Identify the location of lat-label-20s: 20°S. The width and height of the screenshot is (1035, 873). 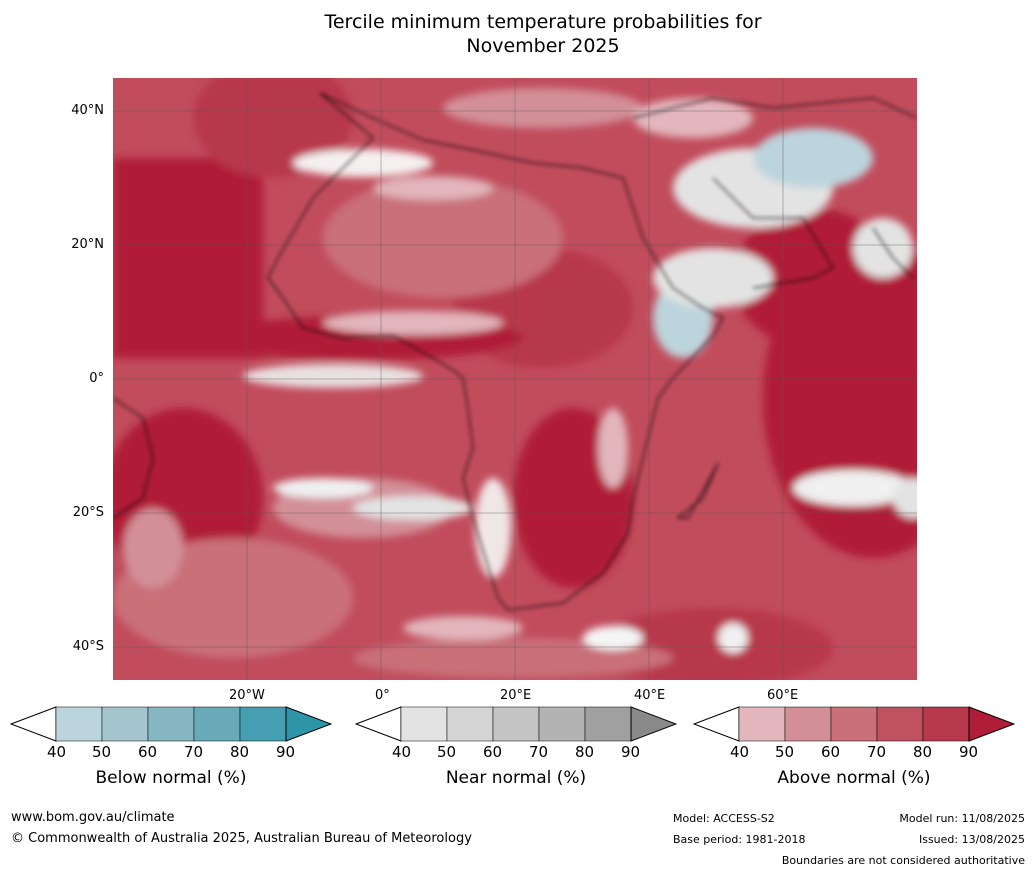
(88, 512).